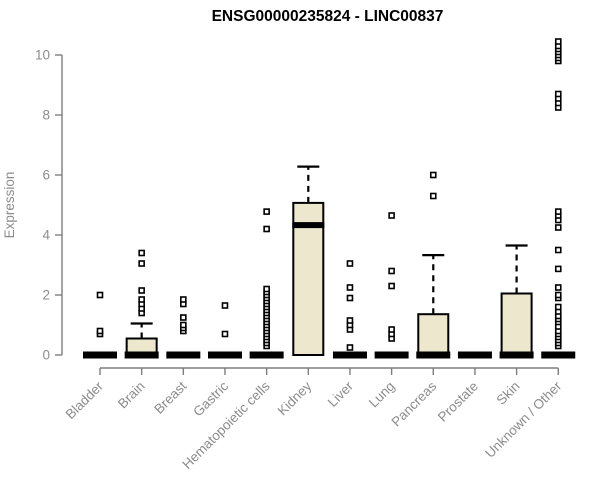  I want to click on x-tick-label-prostate: Prostate, so click(458, 402).